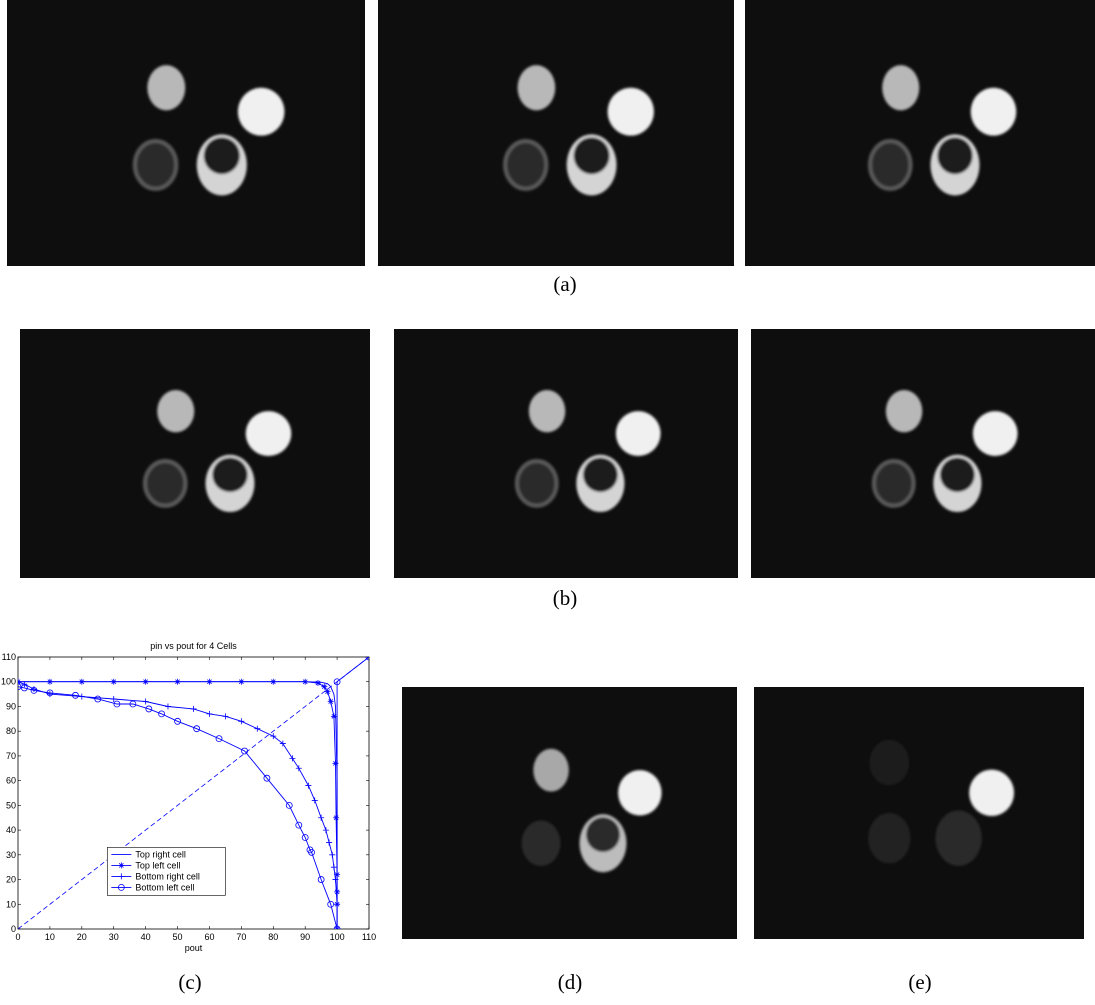 Image resolution: width=1095 pixels, height=1005 pixels. What do you see at coordinates (570, 982) in the screenshot?
I see `caption-d: (d)` at bounding box center [570, 982].